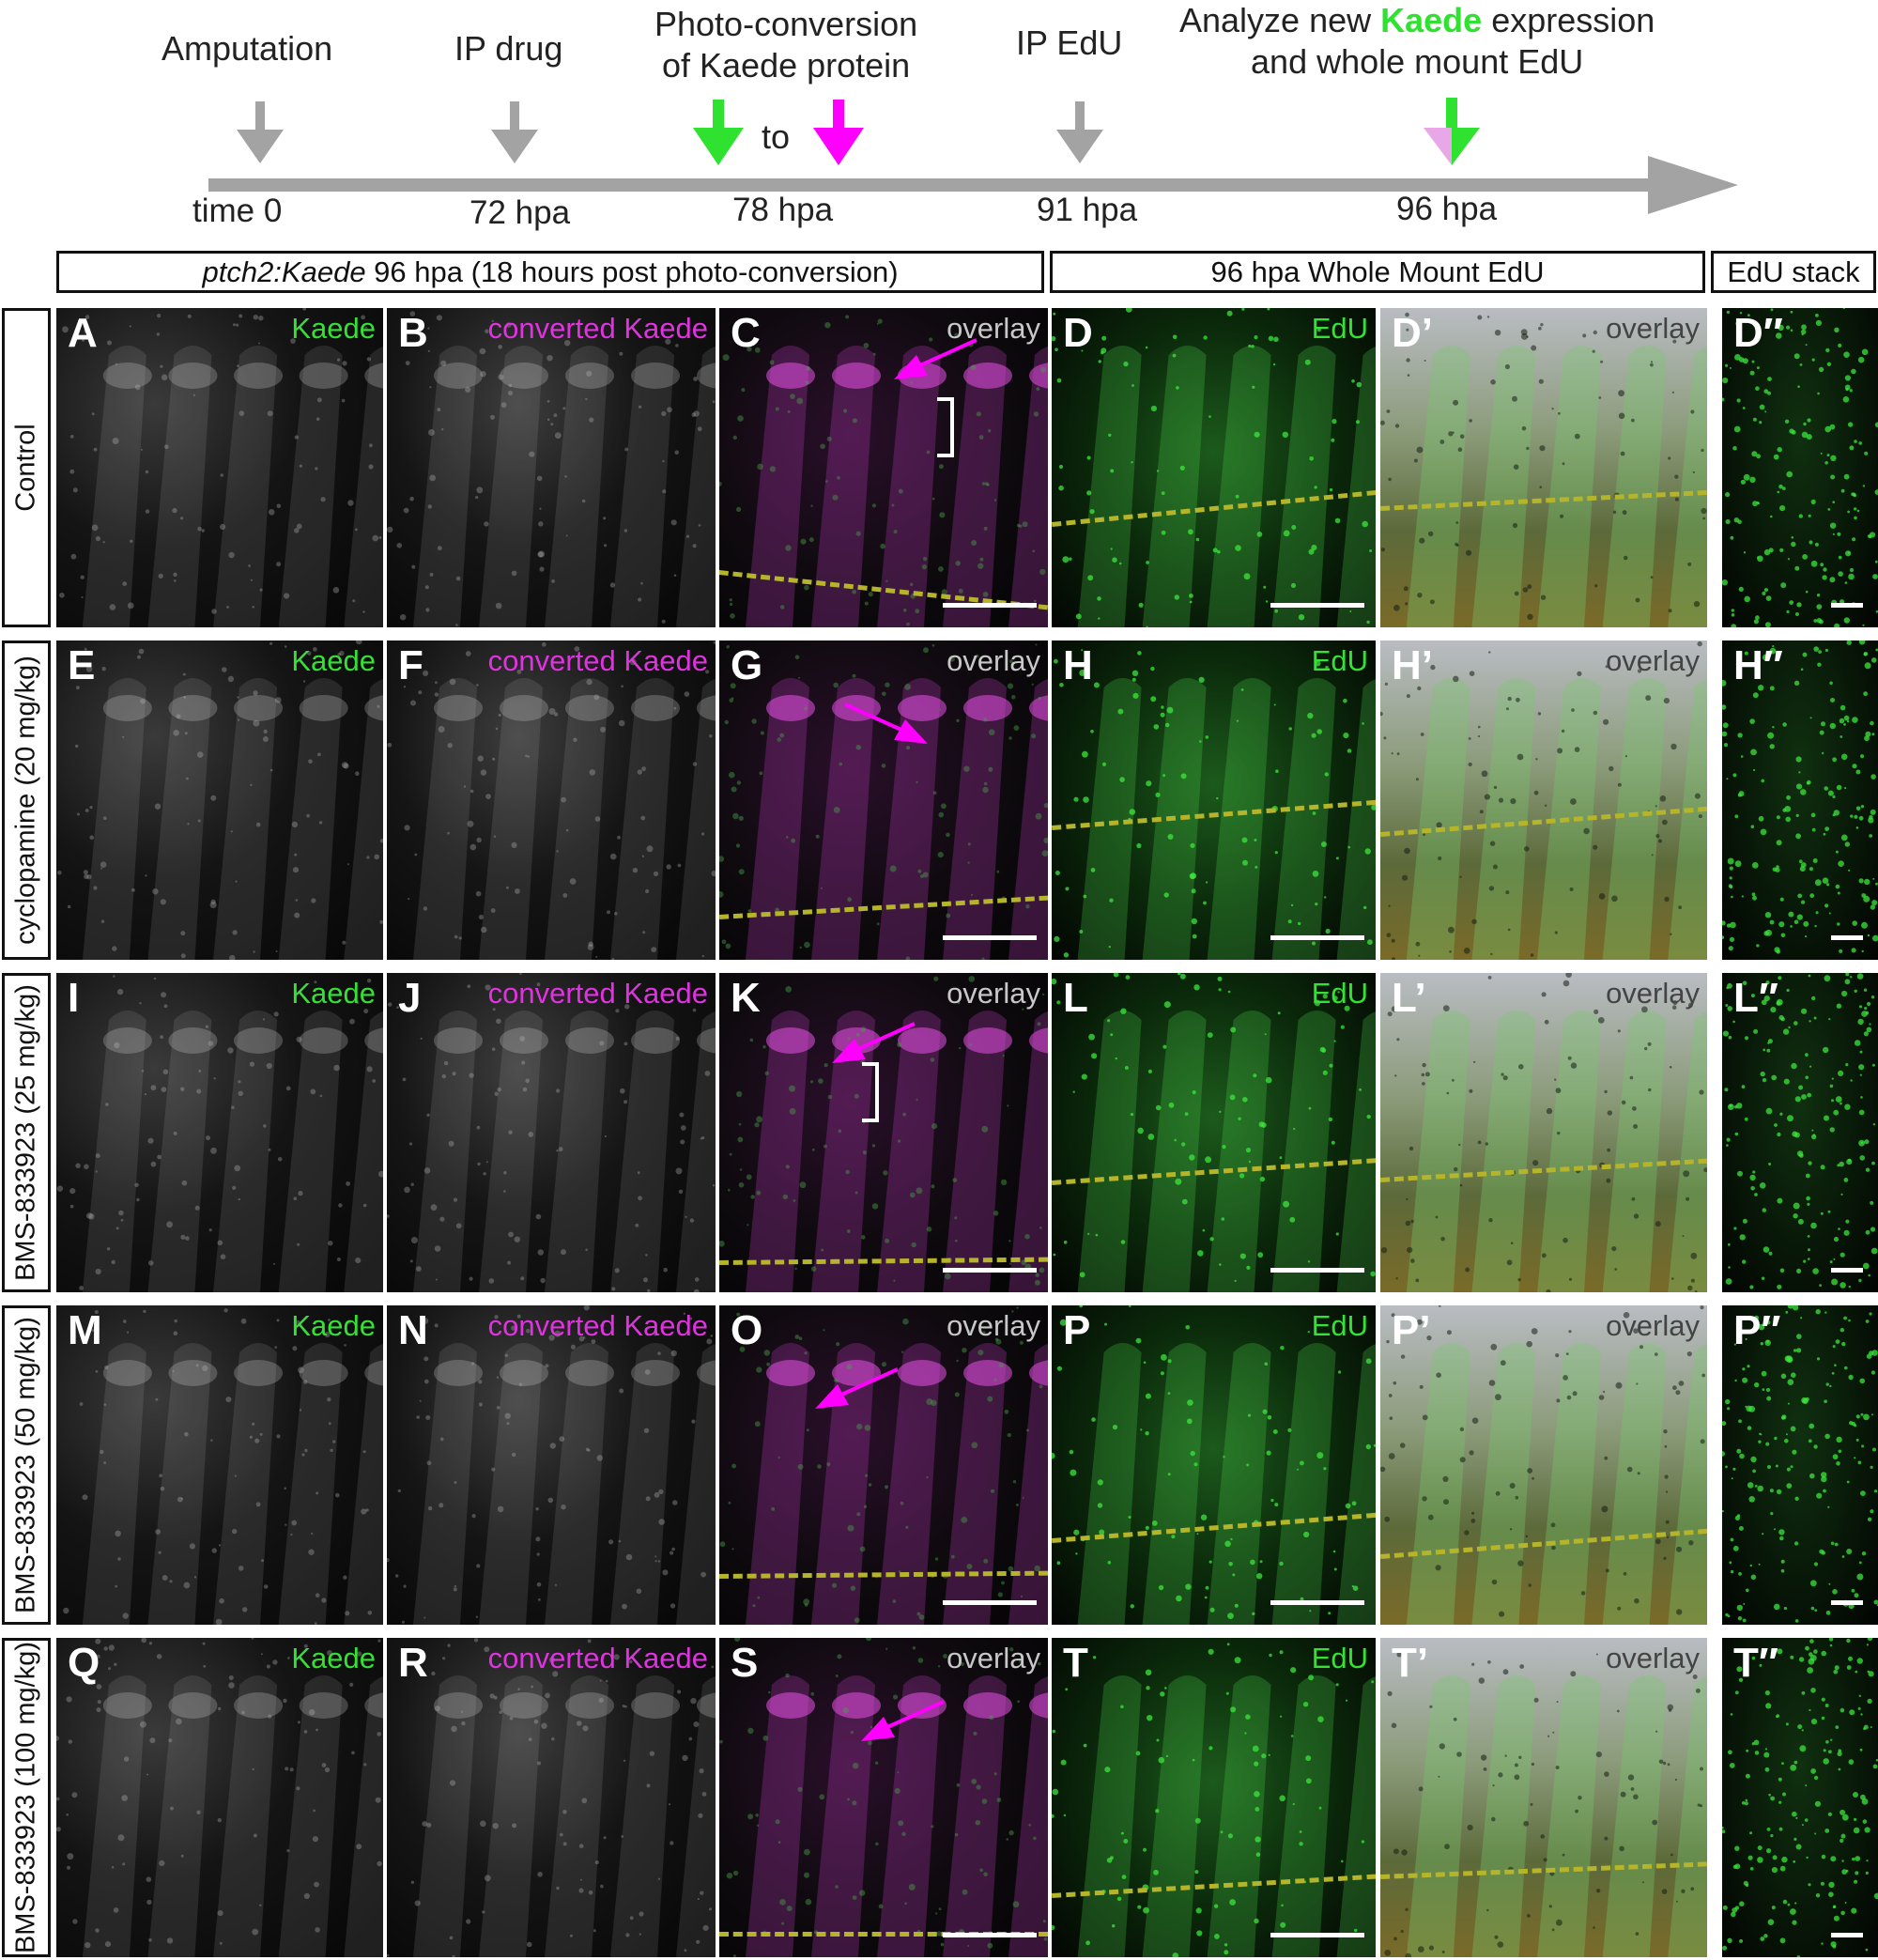  I want to click on panel-letter: S, so click(745, 1663).